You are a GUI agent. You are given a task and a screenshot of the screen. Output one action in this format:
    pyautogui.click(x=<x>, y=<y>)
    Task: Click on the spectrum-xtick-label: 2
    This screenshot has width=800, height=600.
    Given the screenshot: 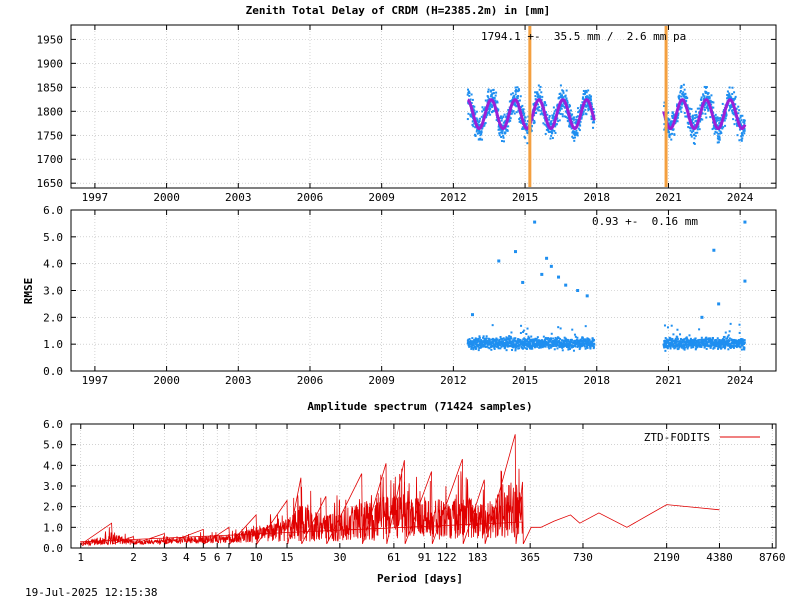 What is the action you would take?
    pyautogui.click(x=133, y=557)
    